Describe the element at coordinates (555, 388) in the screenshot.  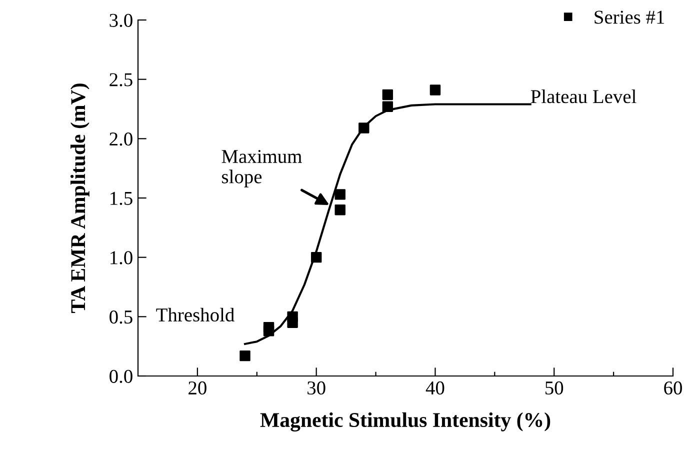
I see `x-tick-label: 50` at that location.